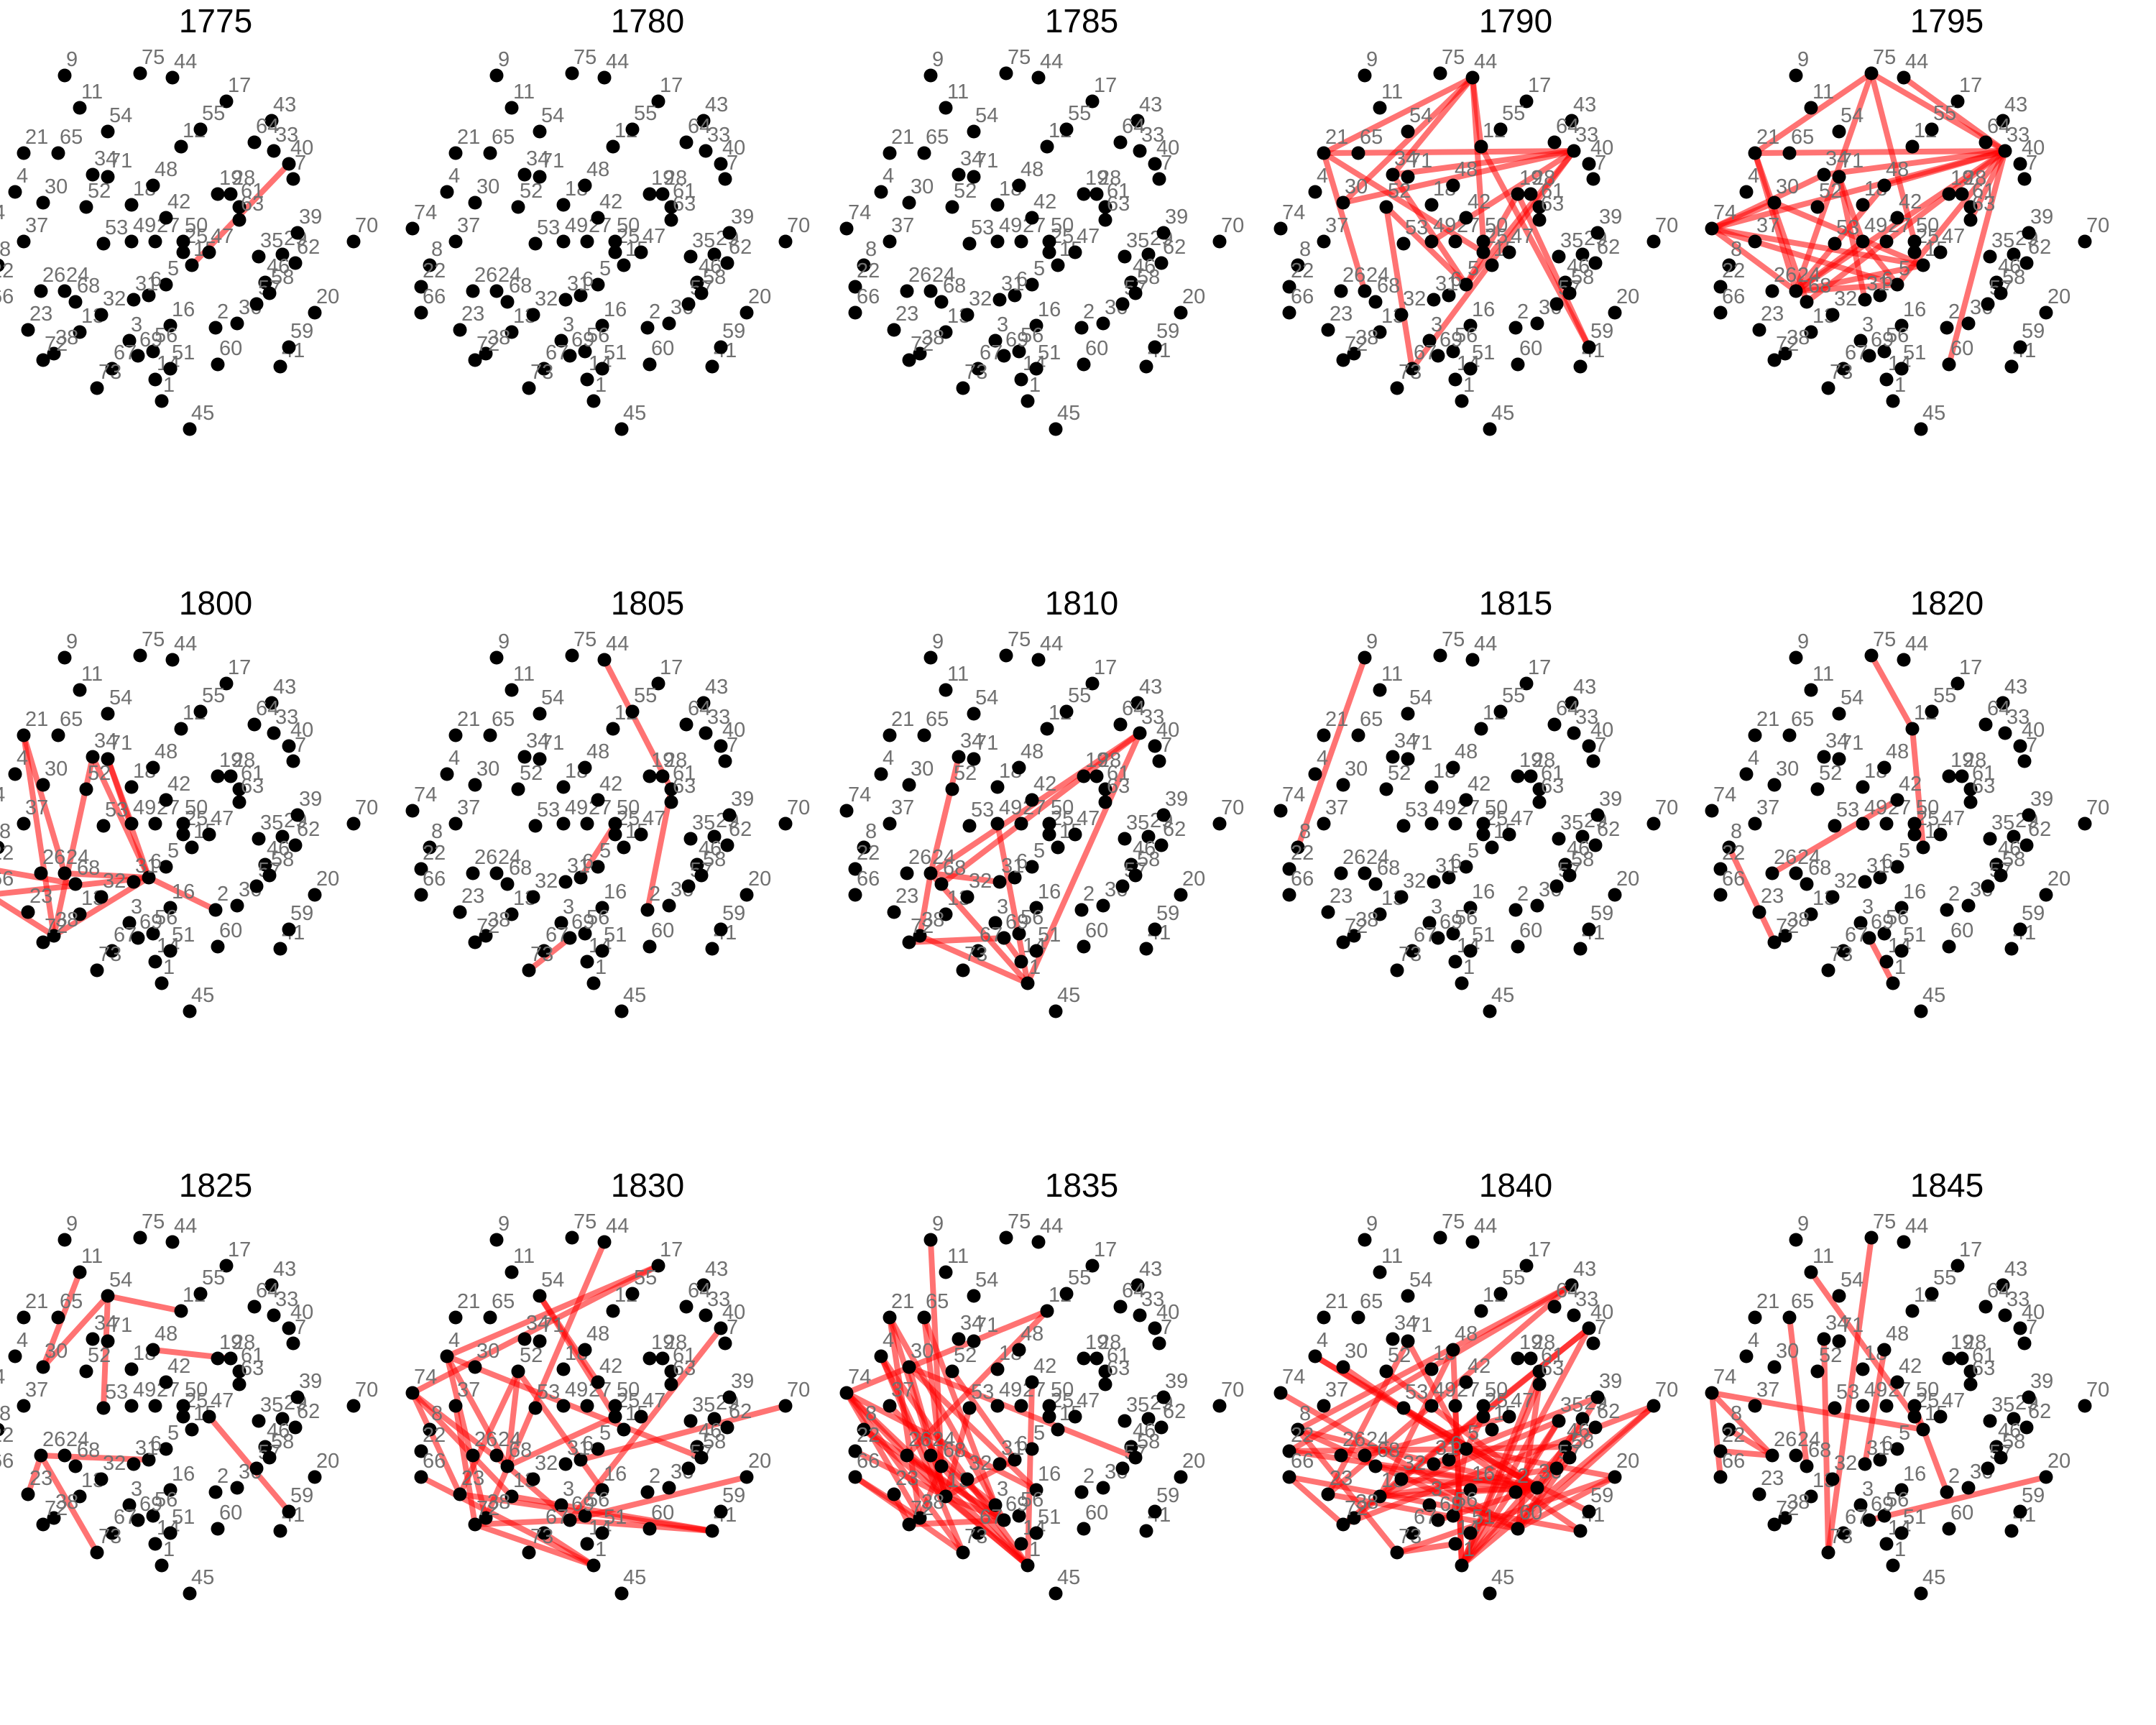  Describe the element at coordinates (1049, 1474) in the screenshot. I see `node-label-16: 16` at that location.